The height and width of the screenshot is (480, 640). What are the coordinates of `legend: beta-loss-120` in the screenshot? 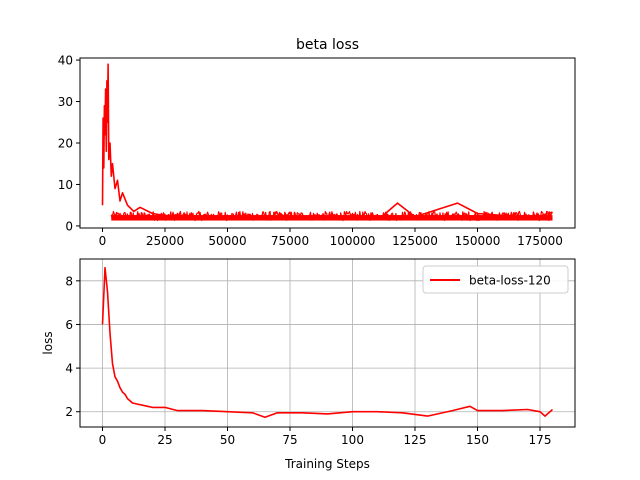 It's located at (495, 279).